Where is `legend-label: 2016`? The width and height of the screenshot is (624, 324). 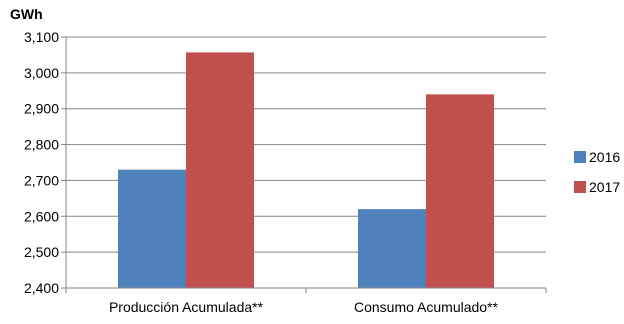 legend-label: 2016 is located at coordinates (604, 157).